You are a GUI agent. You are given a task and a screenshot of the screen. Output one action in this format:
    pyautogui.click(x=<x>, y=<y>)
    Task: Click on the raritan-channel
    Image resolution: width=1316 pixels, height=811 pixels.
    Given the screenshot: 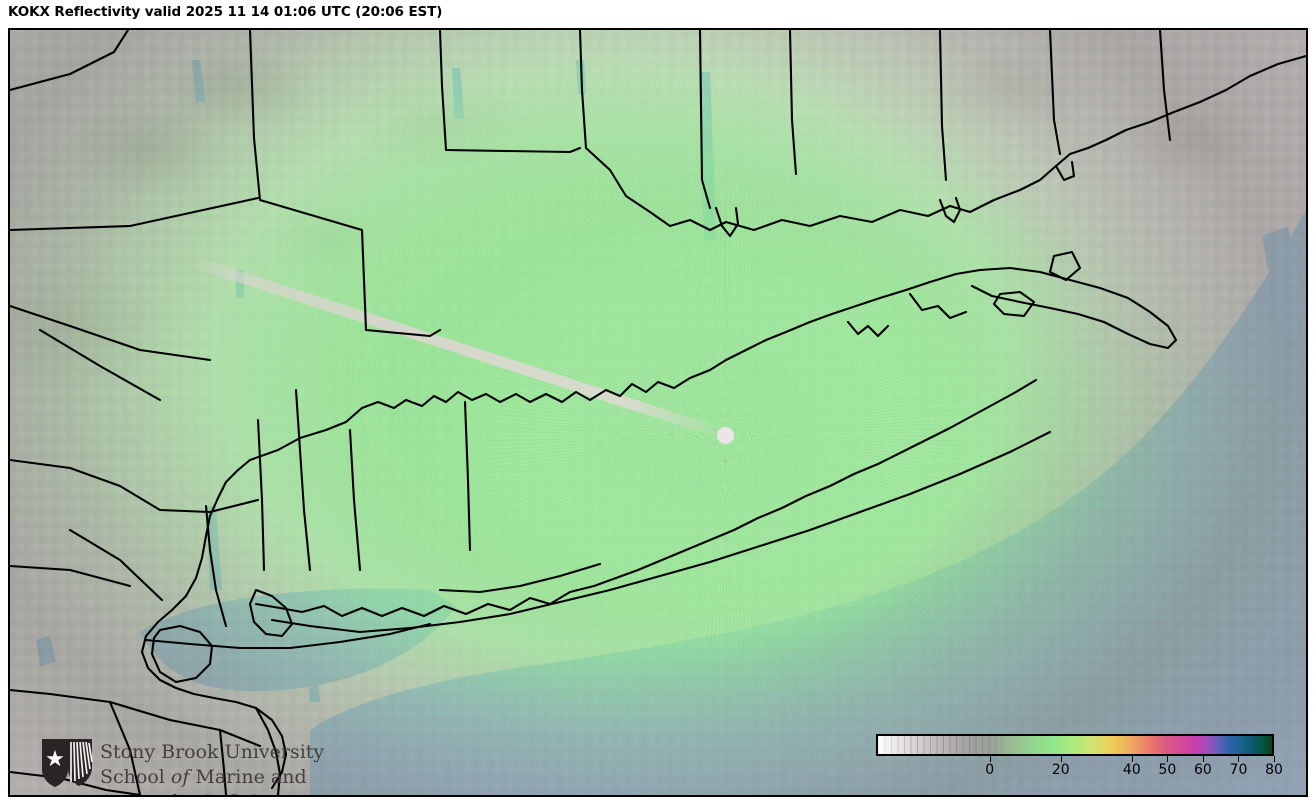 What is the action you would take?
    pyautogui.click(x=288, y=636)
    